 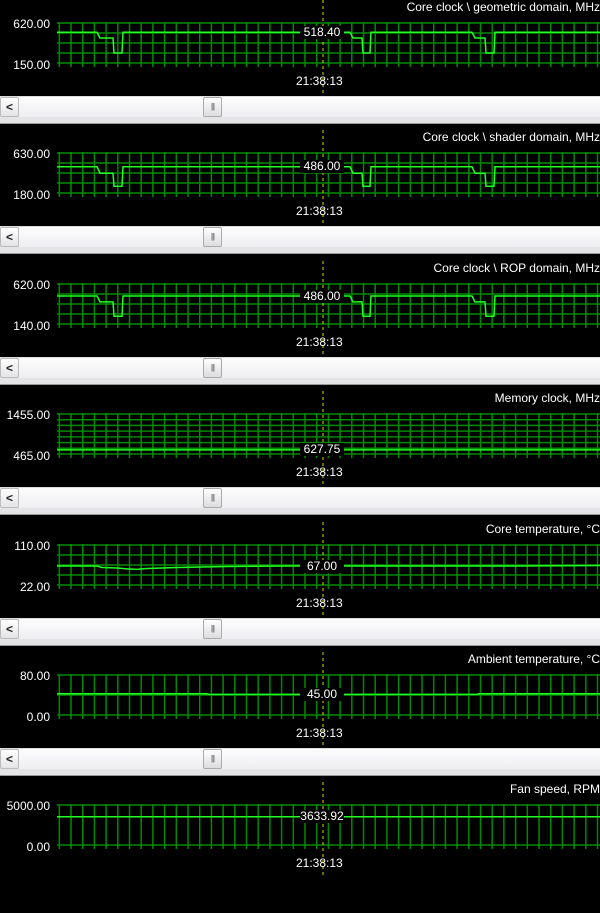 What do you see at coordinates (25, 806) in the screenshot?
I see `y-max-label: 5000.00` at bounding box center [25, 806].